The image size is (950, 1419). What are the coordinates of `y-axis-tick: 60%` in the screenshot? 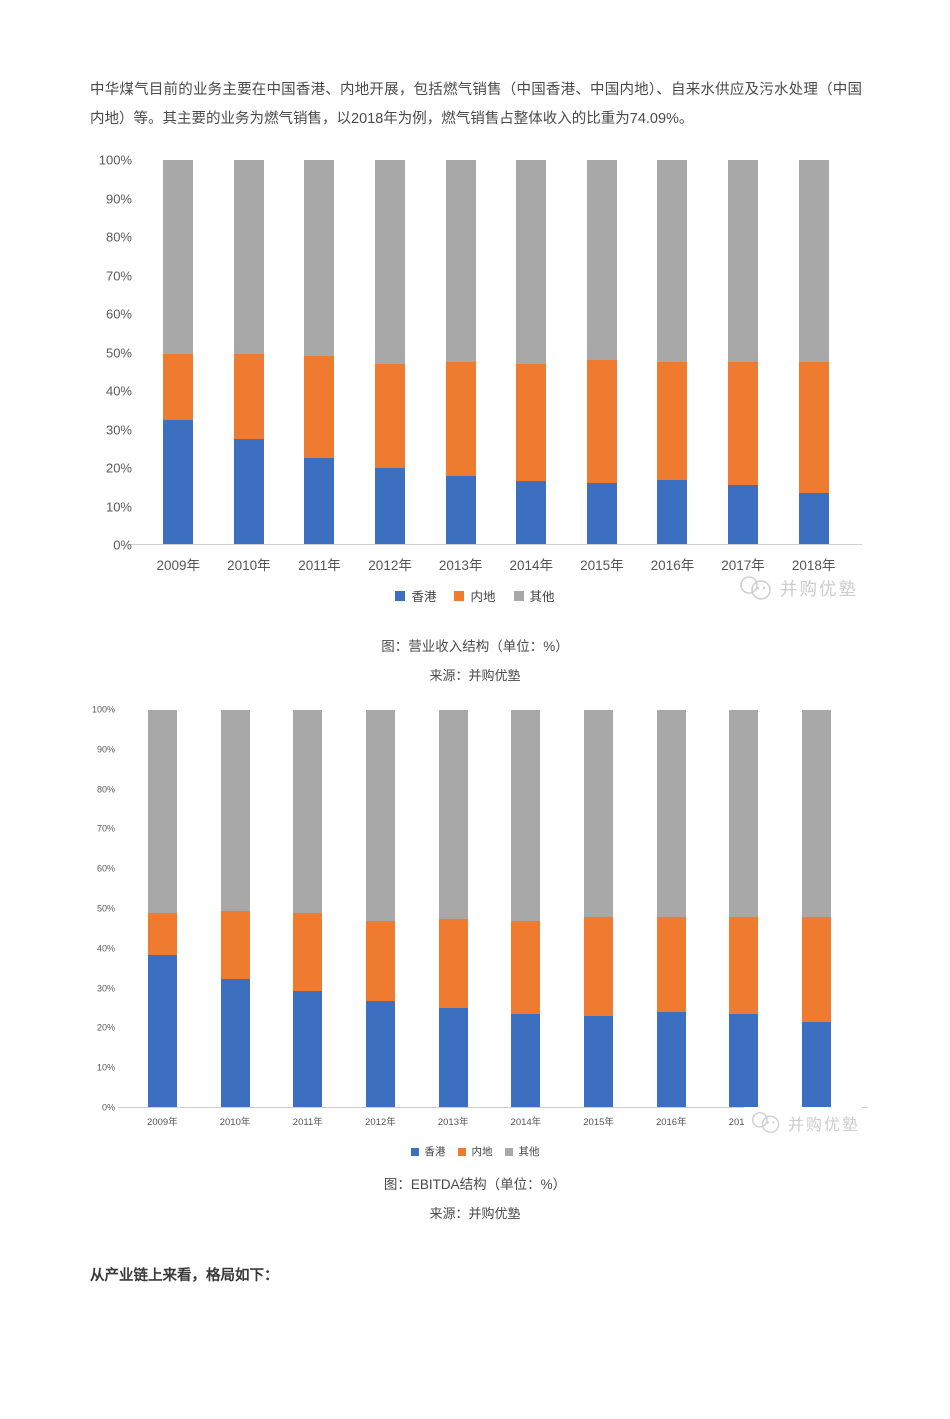 It's located at (118, 314).